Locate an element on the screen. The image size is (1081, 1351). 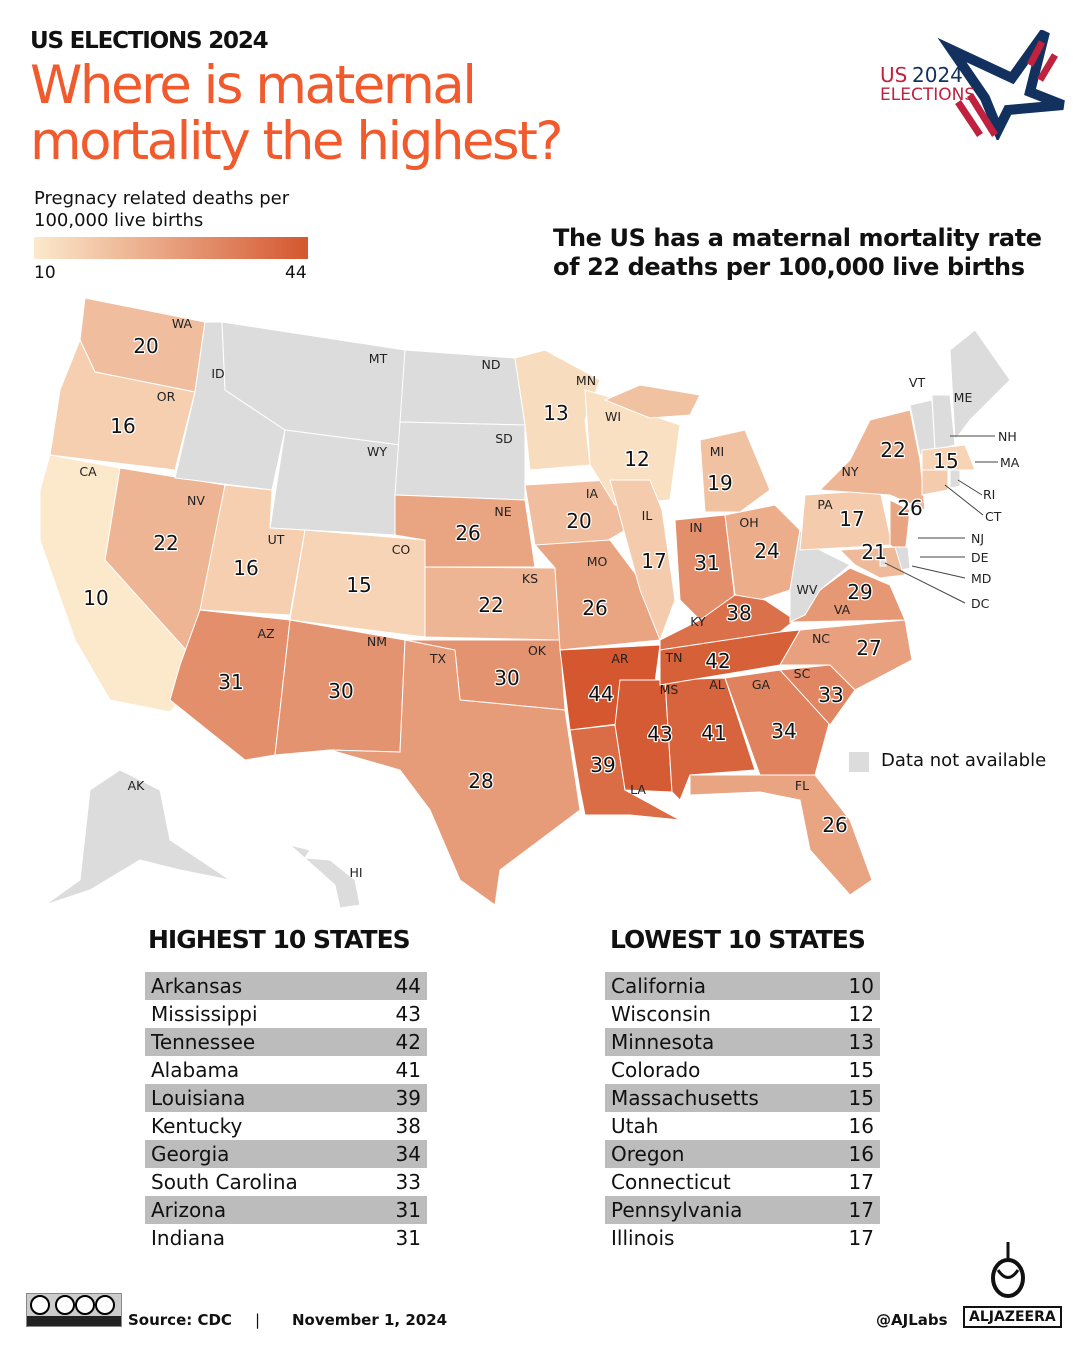
state-value-az: 31 is located at coordinates (230, 682).